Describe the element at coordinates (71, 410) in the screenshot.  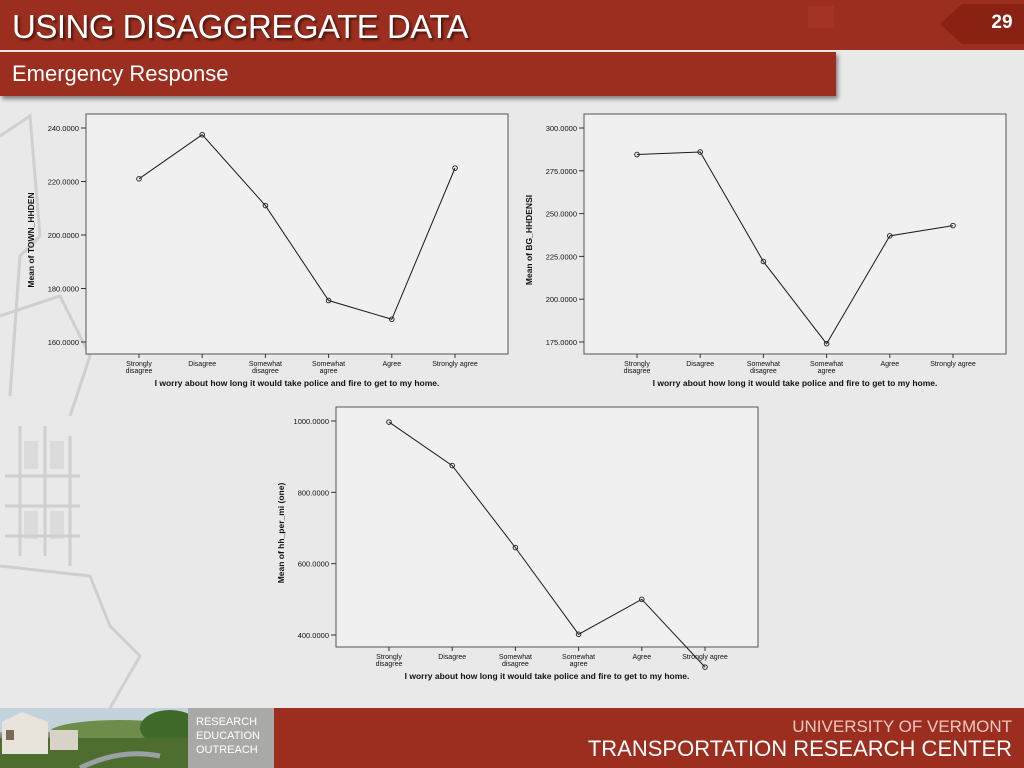
I see `building-background-illustration` at that location.